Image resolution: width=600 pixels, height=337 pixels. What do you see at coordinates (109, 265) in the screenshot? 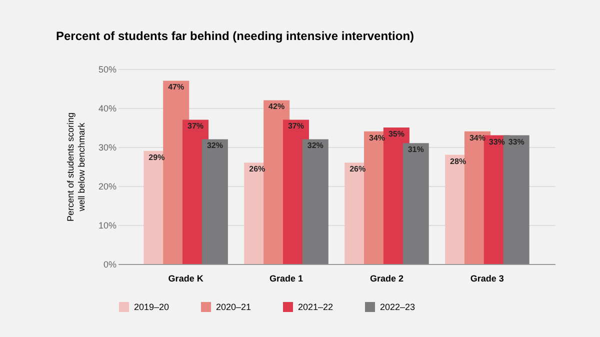
I see `y-tick-label: 0%` at bounding box center [109, 265].